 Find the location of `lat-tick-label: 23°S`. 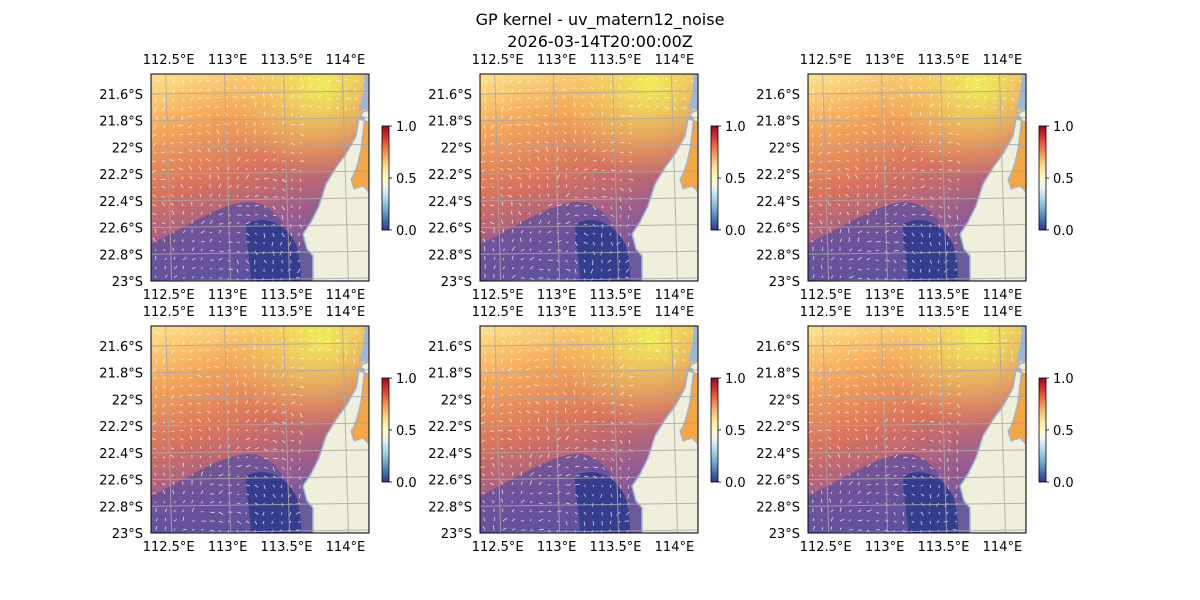

lat-tick-label: 23°S is located at coordinates (456, 282).